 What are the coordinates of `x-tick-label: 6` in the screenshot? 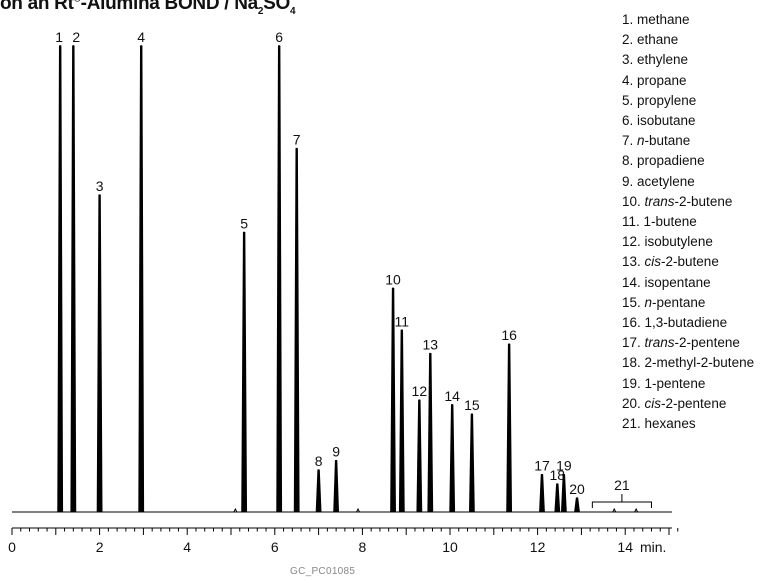 It's located at (275, 547).